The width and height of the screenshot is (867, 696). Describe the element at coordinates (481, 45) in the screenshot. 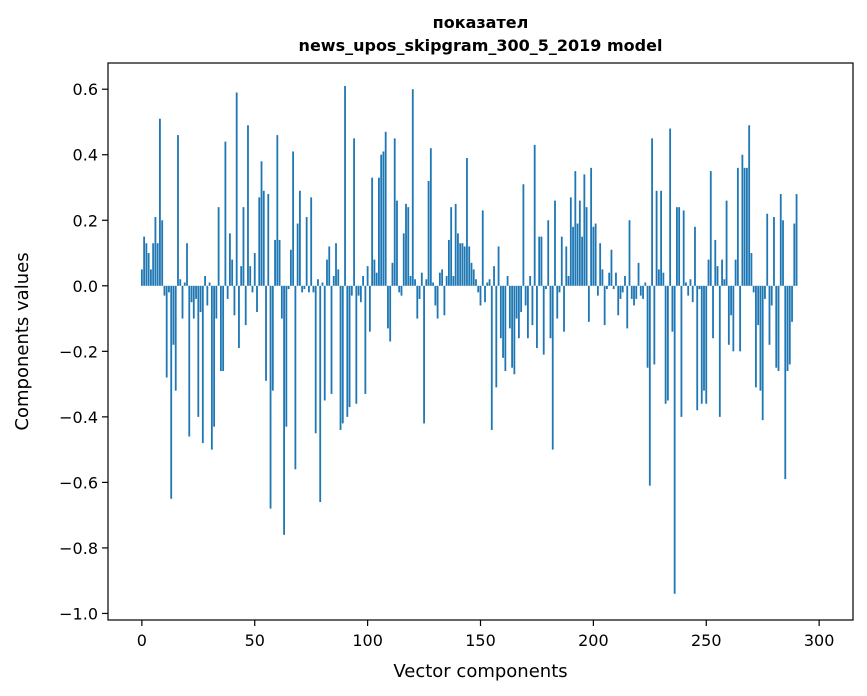

I see `chart-title-line-2: news_upos_skipgram_300_5_2019 model` at that location.